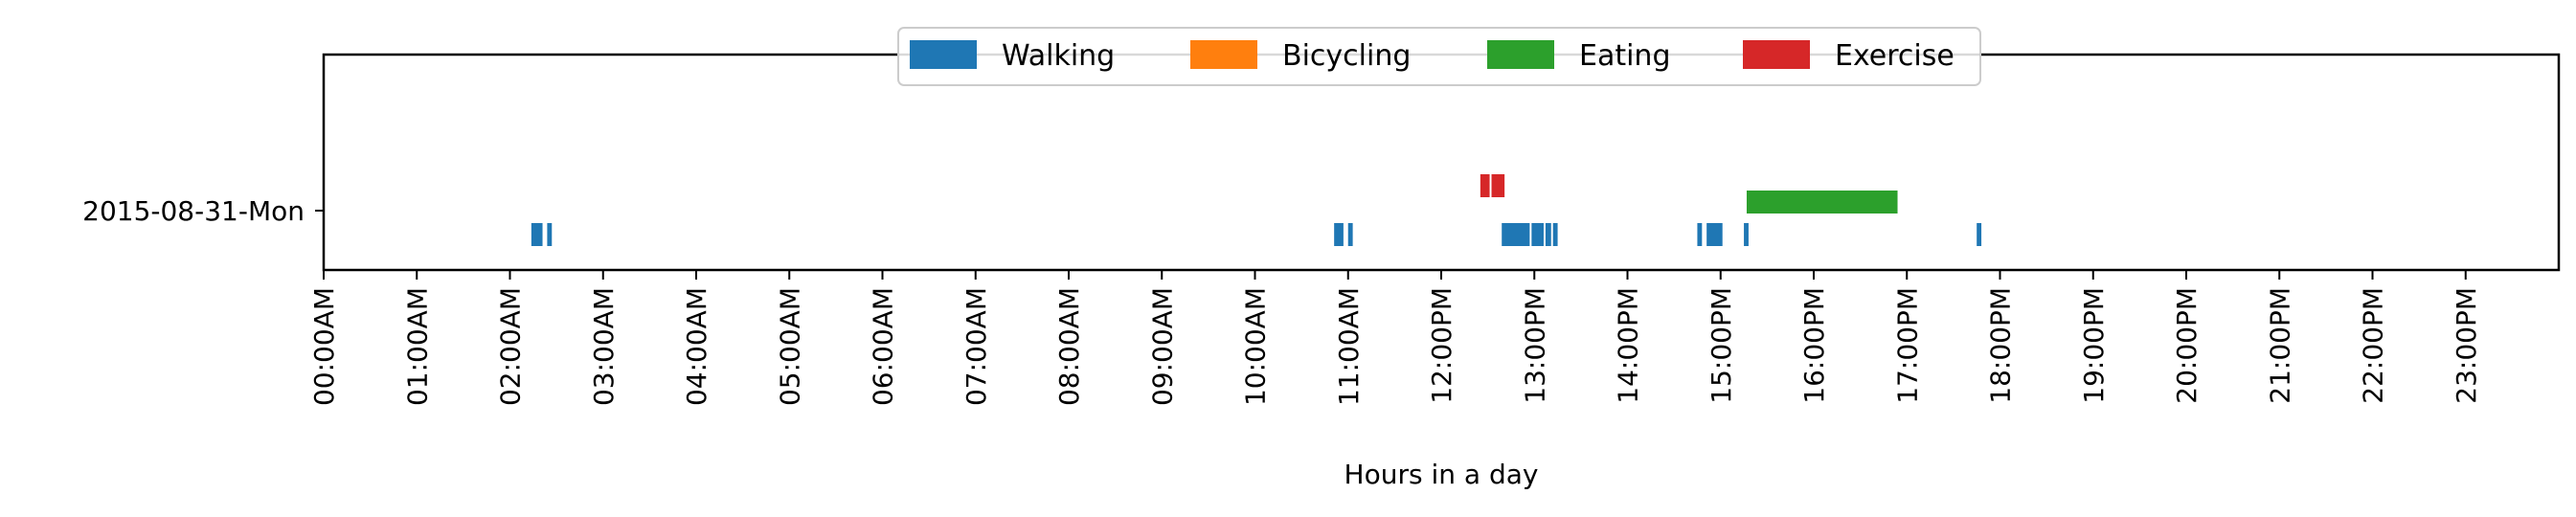  What do you see at coordinates (1625, 56) in the screenshot?
I see `legend-label-eating: Eating` at bounding box center [1625, 56].